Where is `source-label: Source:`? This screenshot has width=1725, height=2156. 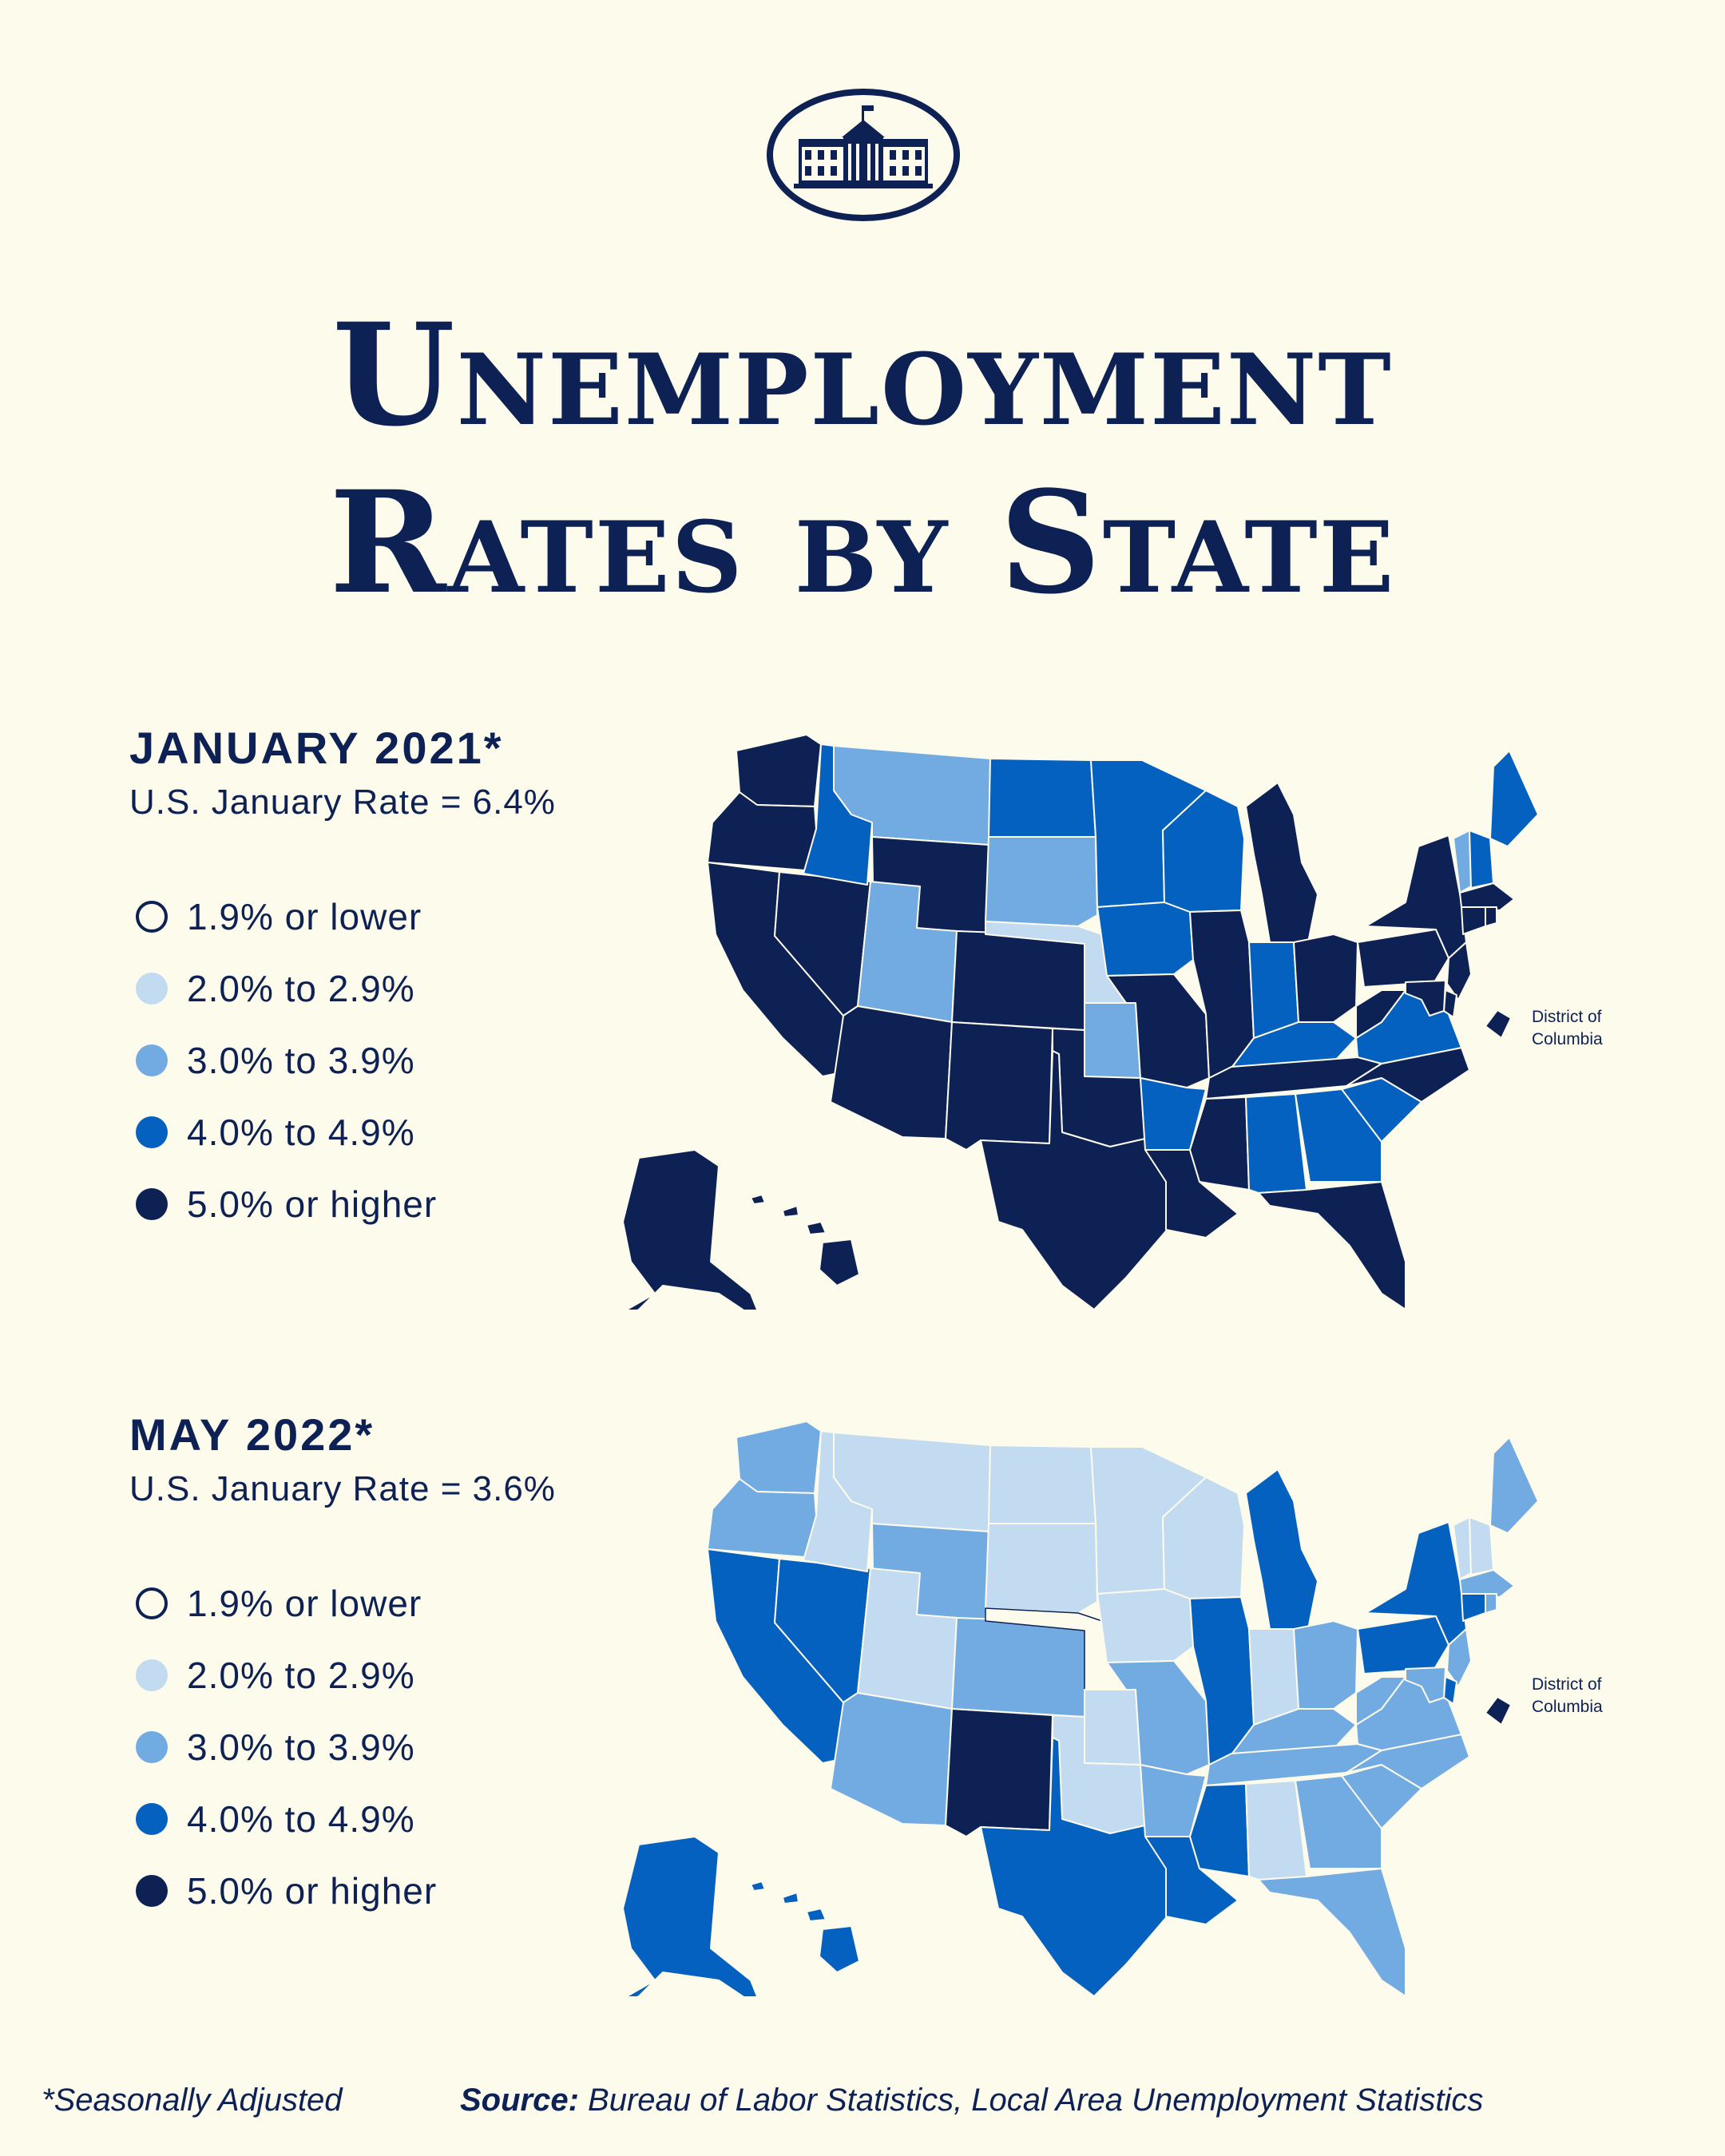
source-label: Source: is located at coordinates (520, 2100).